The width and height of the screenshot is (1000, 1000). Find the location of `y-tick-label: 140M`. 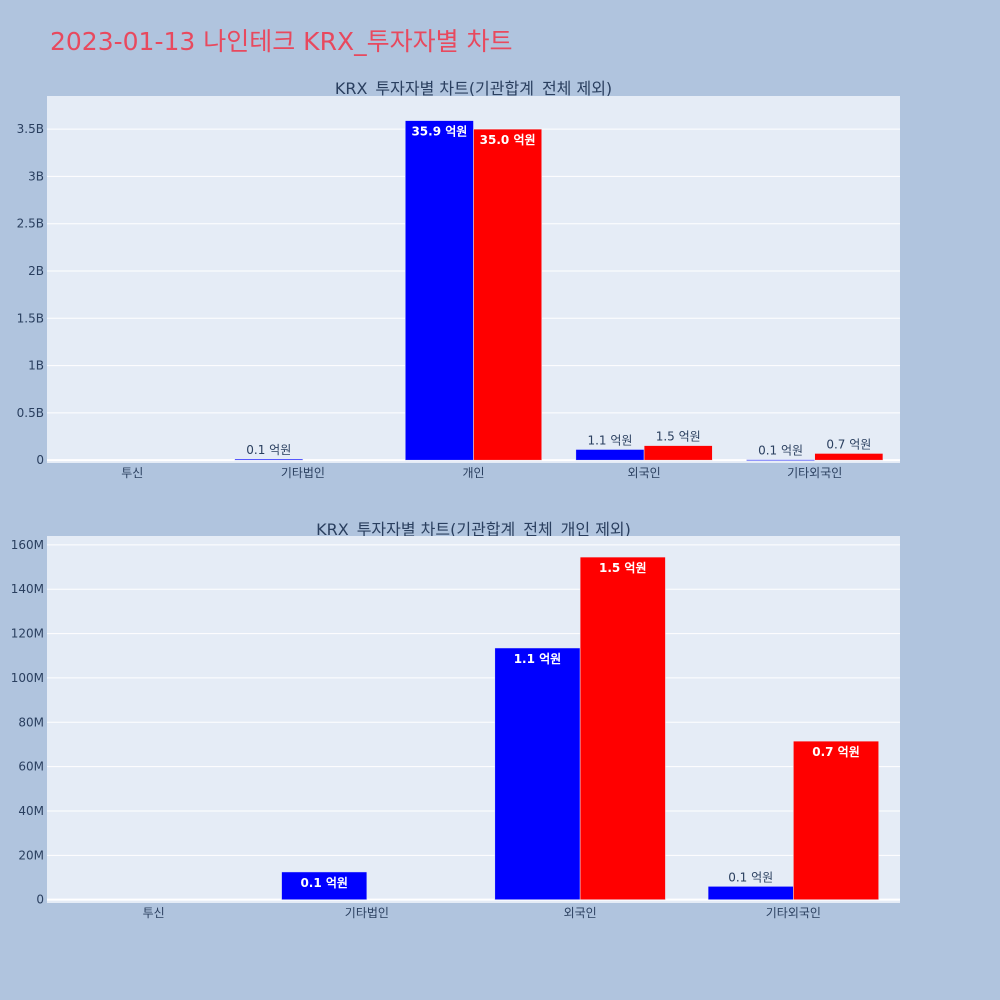

y-tick-label: 140M is located at coordinates (27, 589).